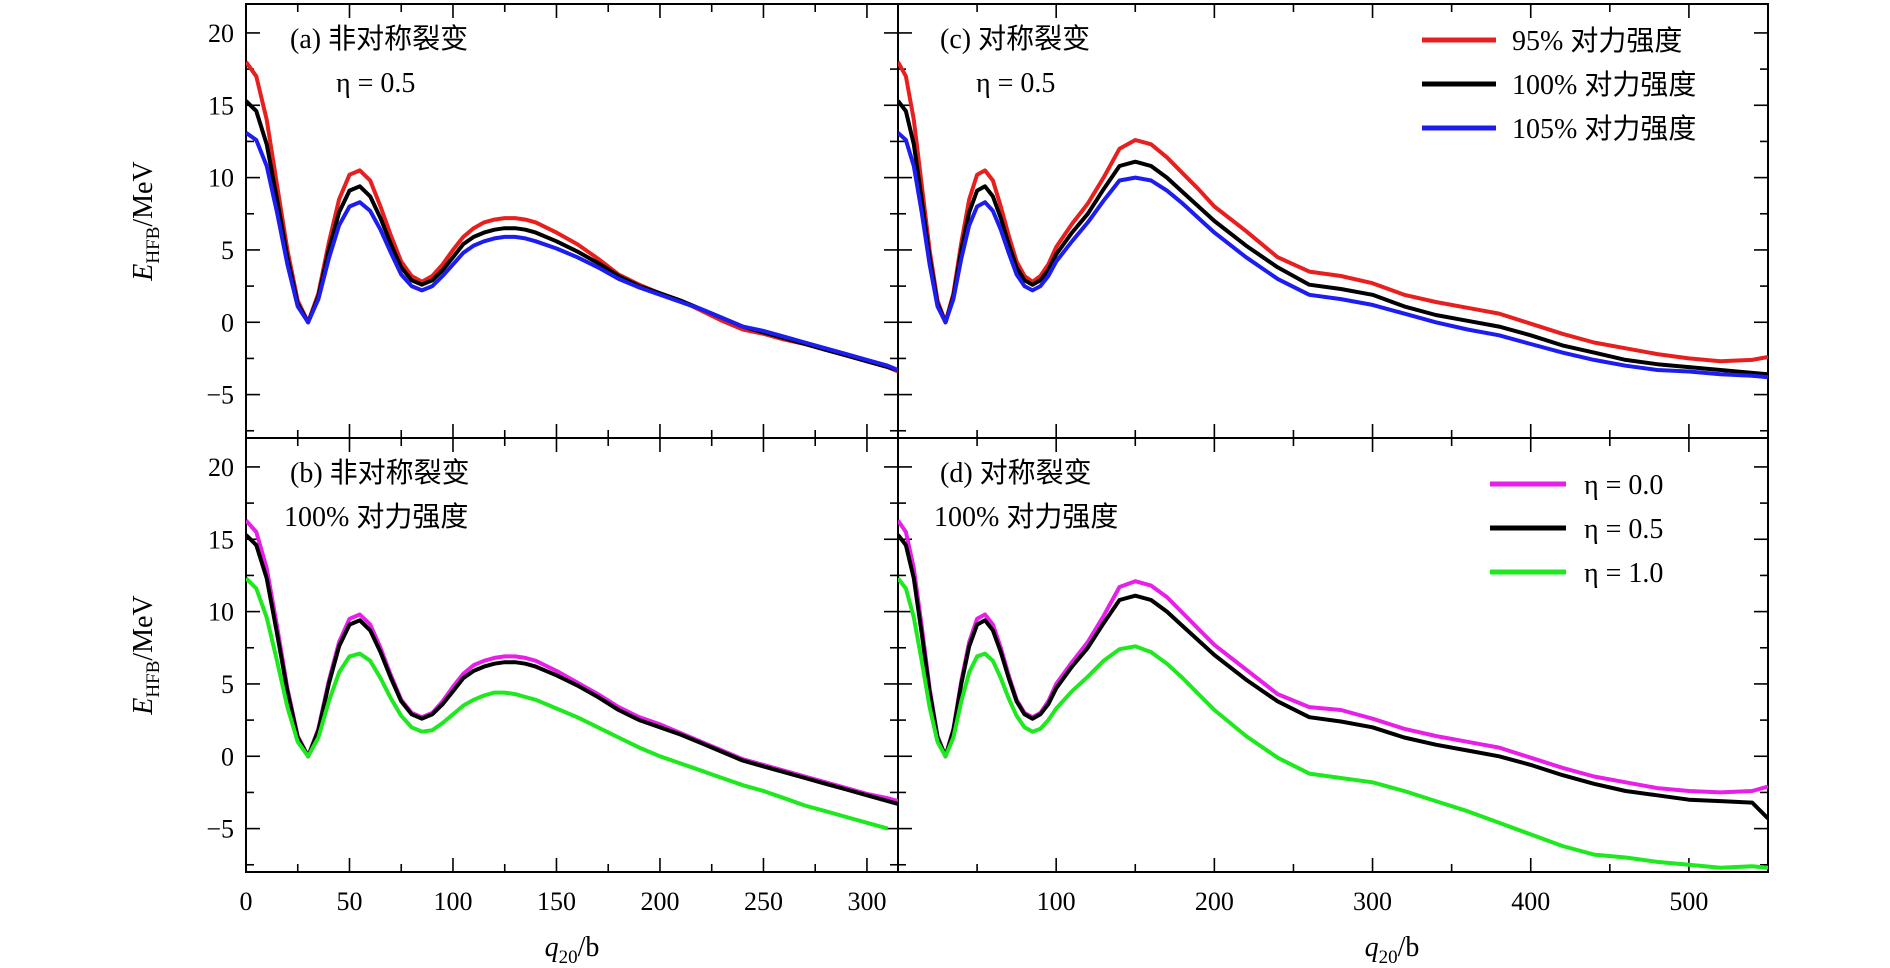 The height and width of the screenshot is (968, 1890). I want to click on legend-label-c: 105% 对力强度, so click(1604, 129).